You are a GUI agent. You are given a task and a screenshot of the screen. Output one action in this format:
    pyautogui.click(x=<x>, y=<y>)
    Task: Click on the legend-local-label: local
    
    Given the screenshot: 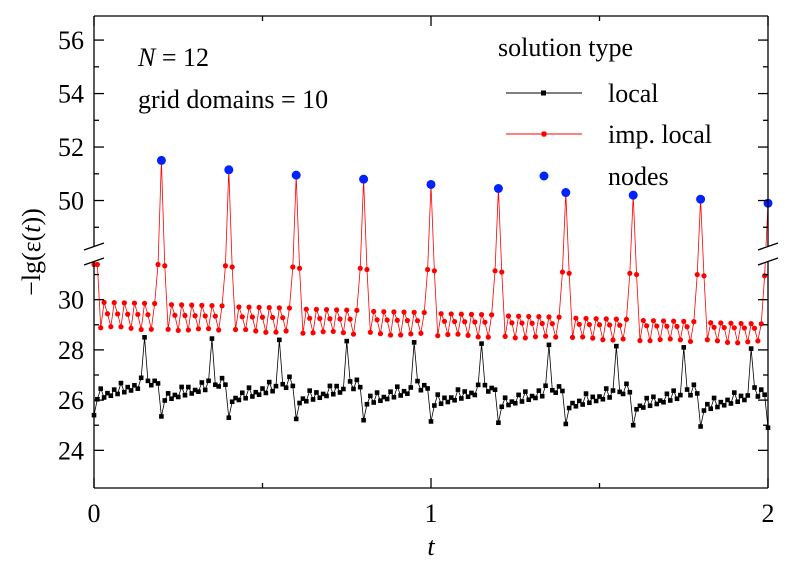 What is the action you would take?
    pyautogui.click(x=633, y=93)
    